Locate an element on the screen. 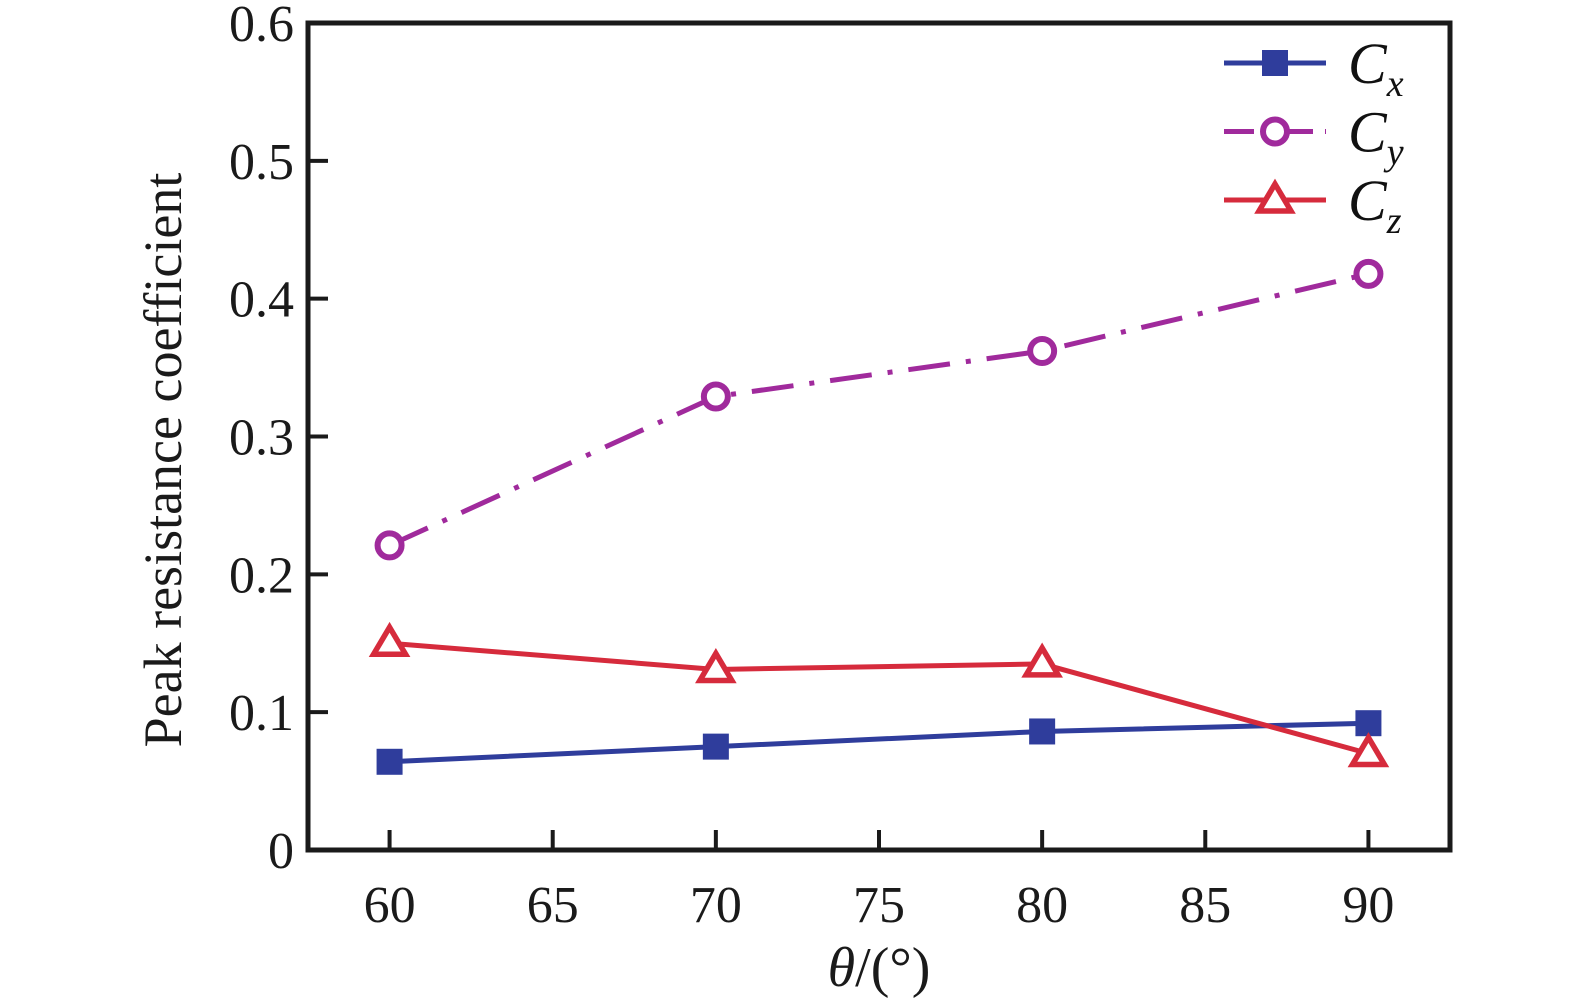 The height and width of the screenshot is (1008, 1575). legend-label-subscript-Cz: z is located at coordinates (1394, 221).